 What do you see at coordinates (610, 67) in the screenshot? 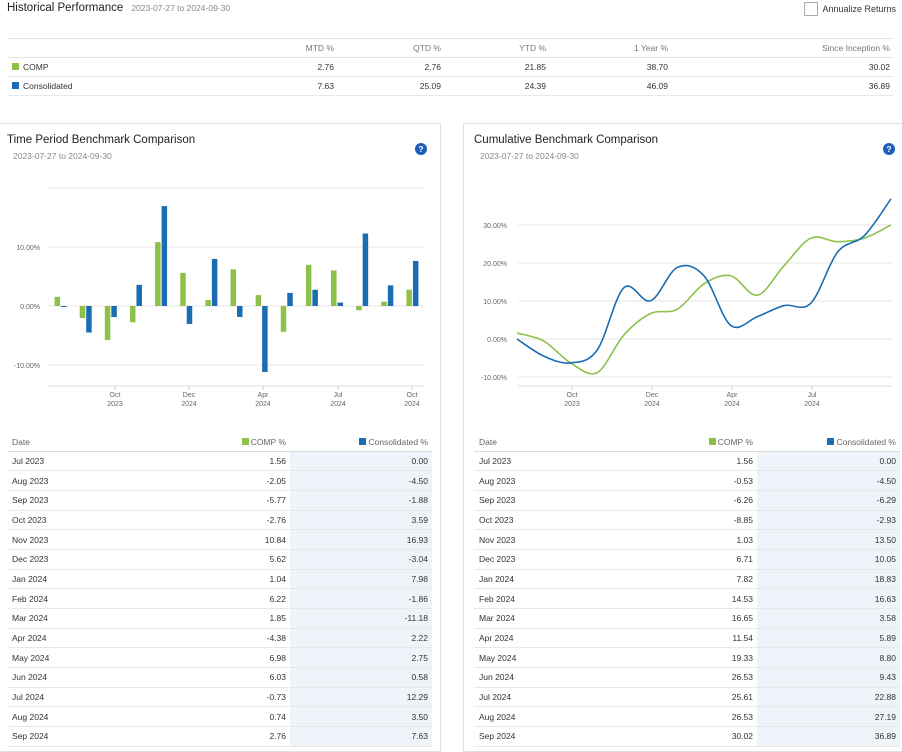
I see `summary-cell: 38.70` at bounding box center [610, 67].